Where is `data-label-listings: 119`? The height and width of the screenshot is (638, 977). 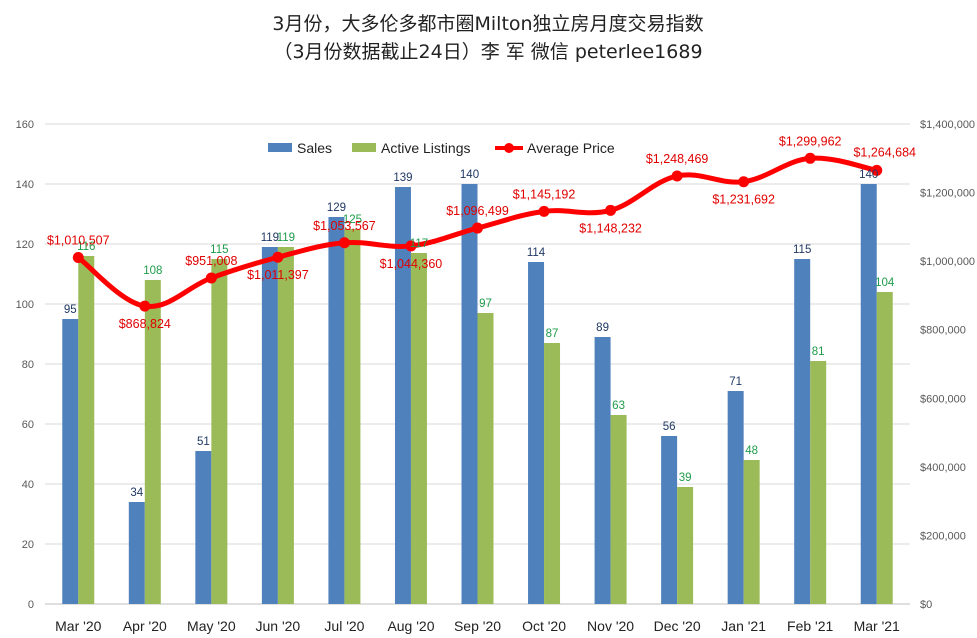
data-label-listings: 119 is located at coordinates (286, 238).